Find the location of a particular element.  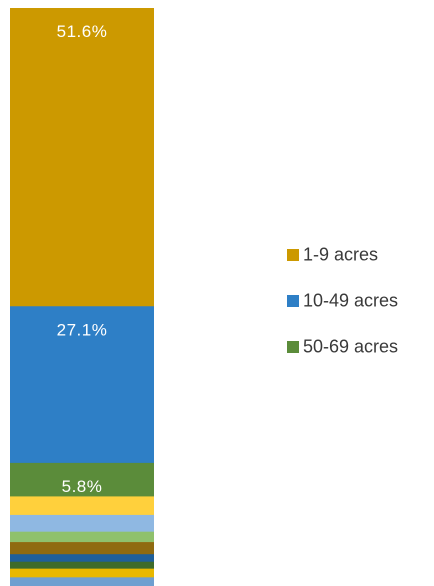

bar-segment-10-49-acres is located at coordinates (82, 385).